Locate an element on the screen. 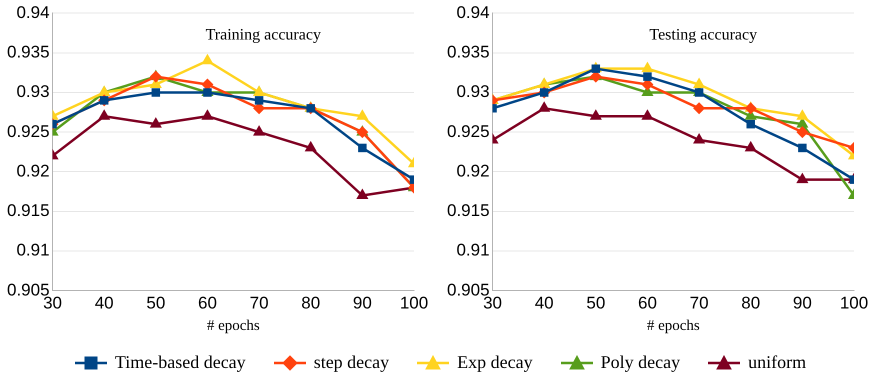 The width and height of the screenshot is (879, 382). legend-label: uniform is located at coordinates (777, 362).